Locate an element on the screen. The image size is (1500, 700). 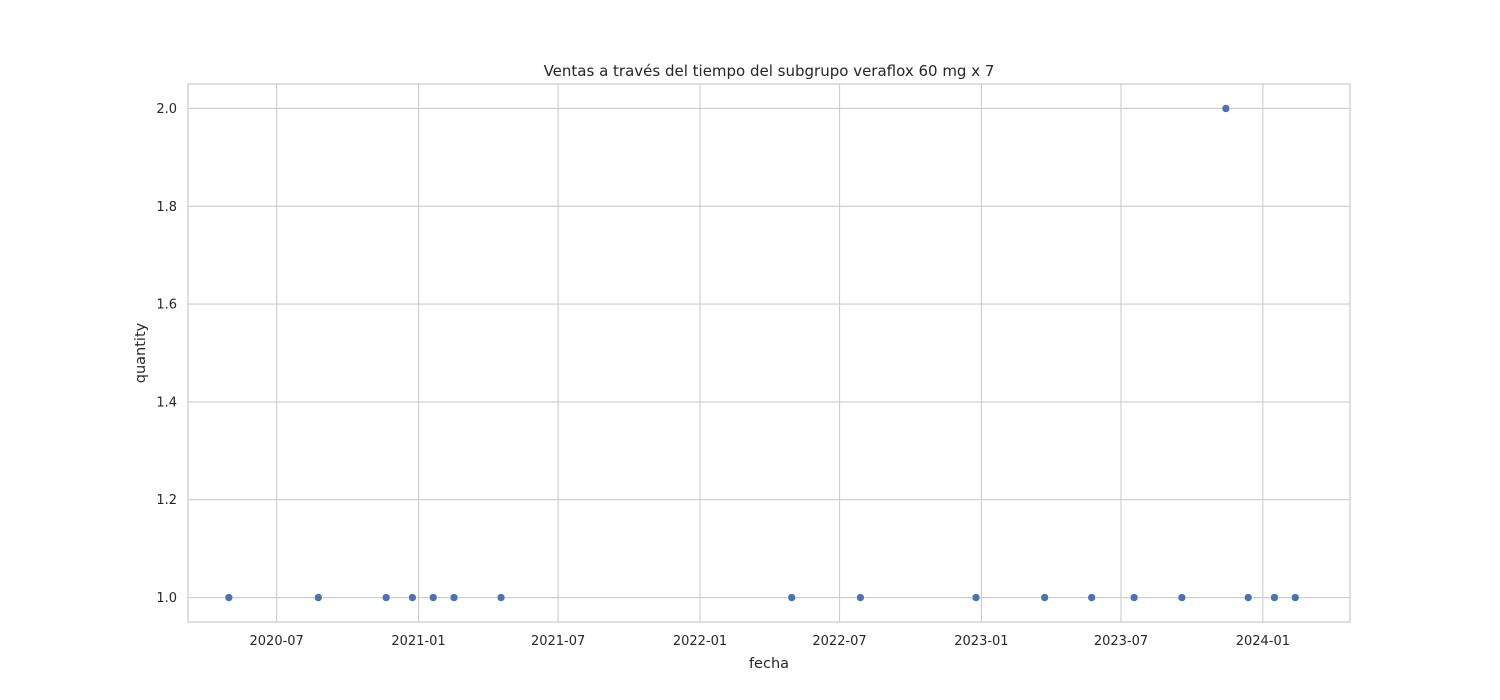
x-tick-label: 2021-01 is located at coordinates (418, 641).